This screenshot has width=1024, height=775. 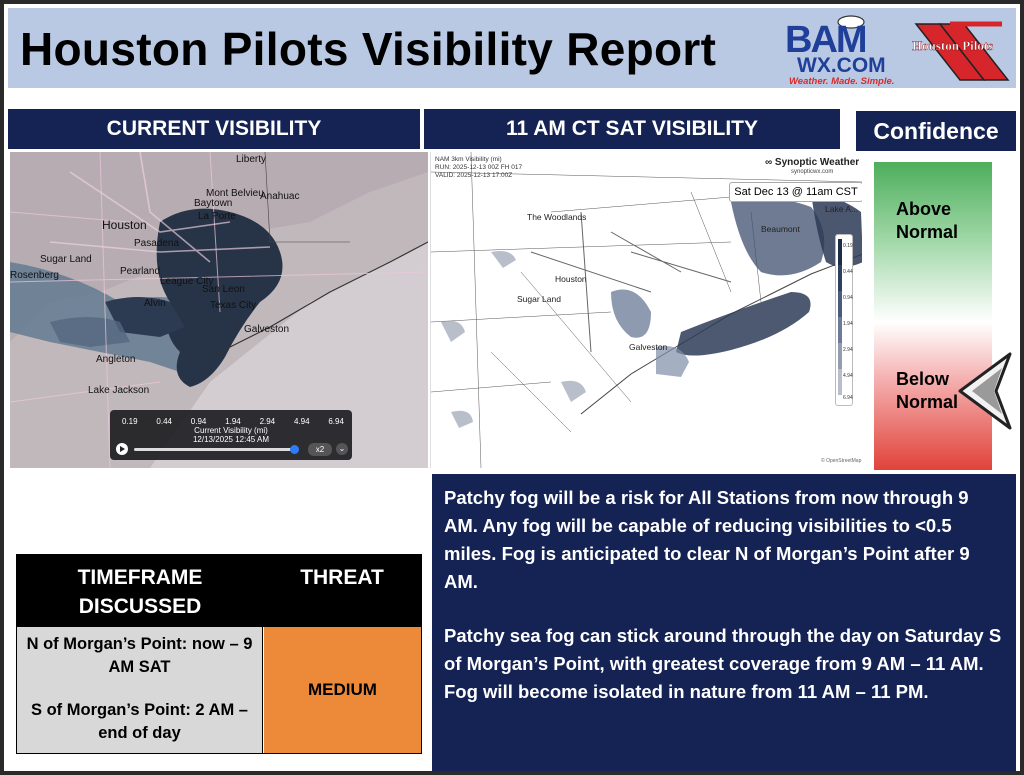 What do you see at coordinates (848, 298) in the screenshot?
I see `scale-tick: 0.94` at bounding box center [848, 298].